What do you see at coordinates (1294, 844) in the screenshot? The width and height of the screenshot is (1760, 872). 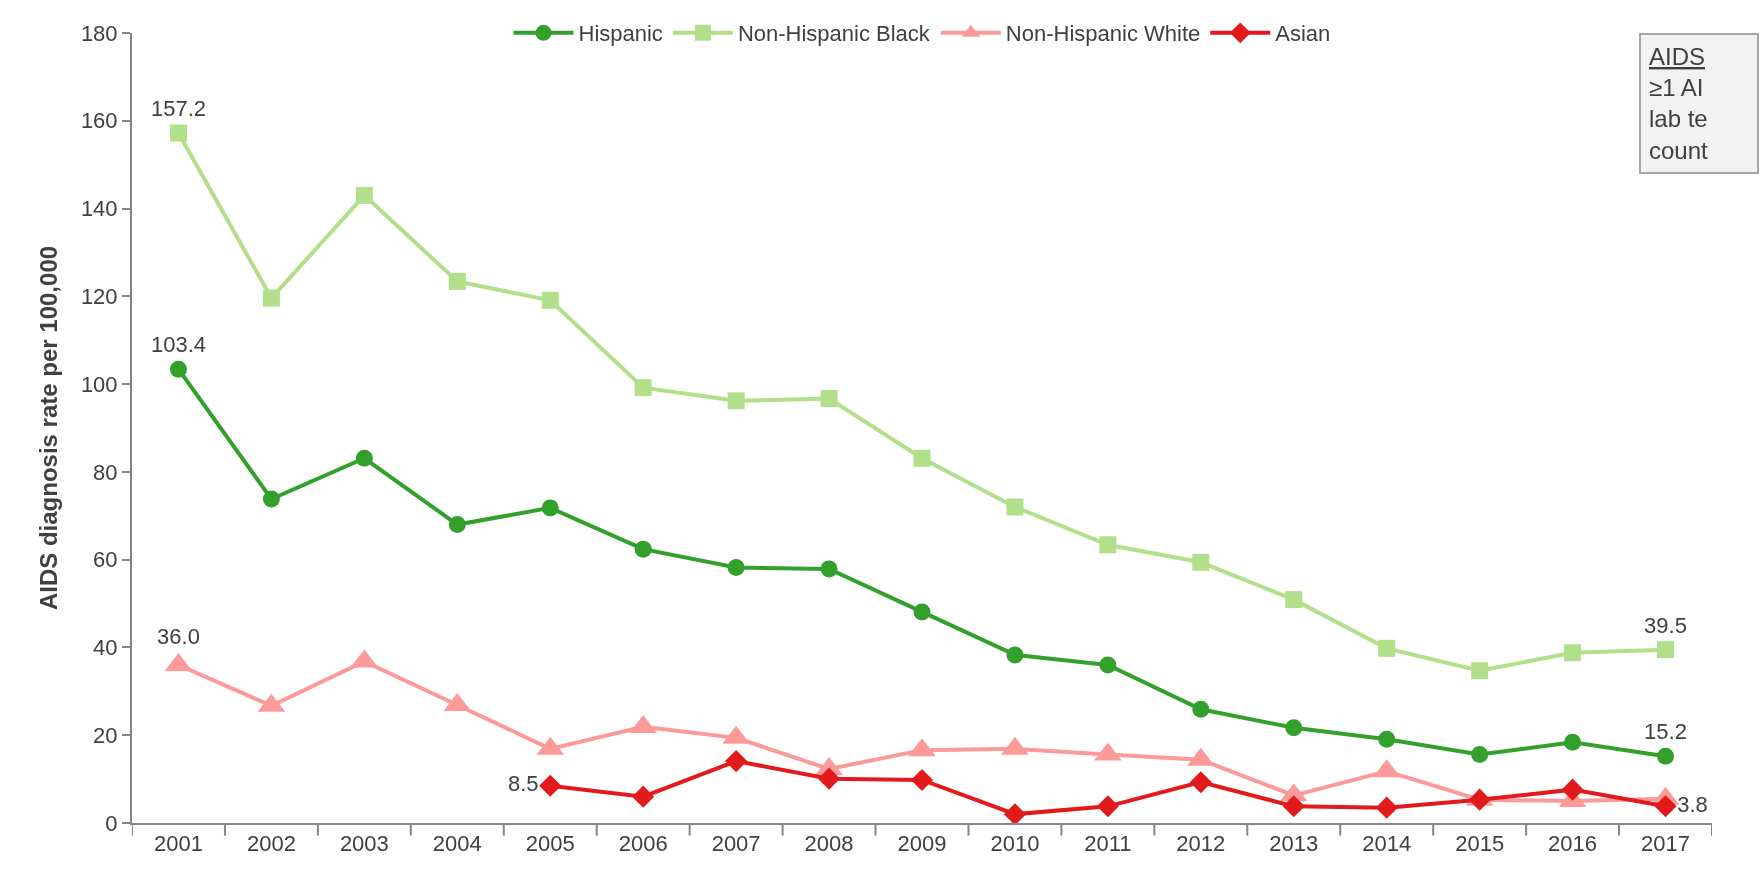 I see `x-tick-label: 2013` at bounding box center [1294, 844].